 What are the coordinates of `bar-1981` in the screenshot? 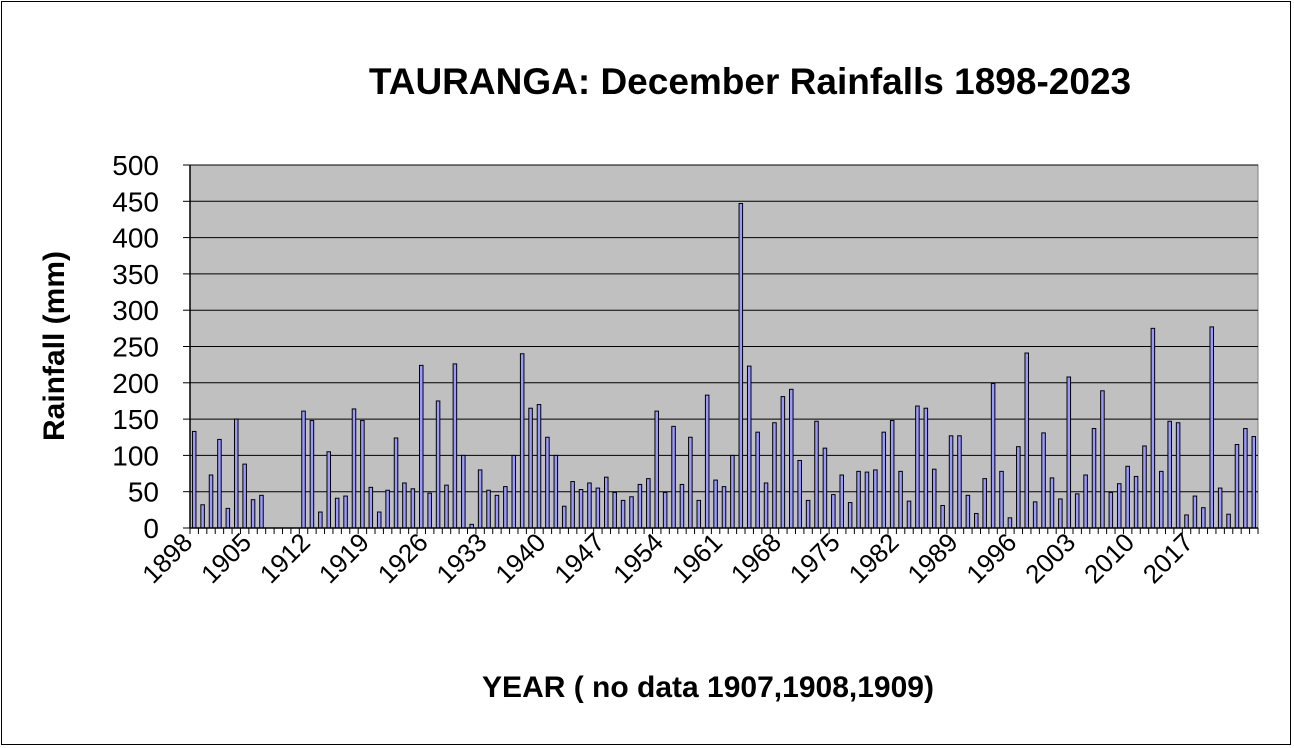 It's located at (892, 474).